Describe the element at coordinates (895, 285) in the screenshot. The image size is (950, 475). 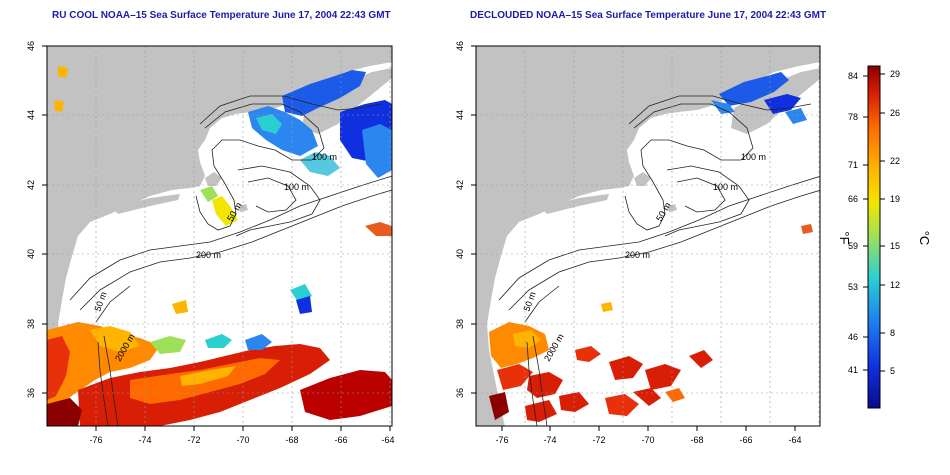
I see `celsius-tick: 12` at that location.